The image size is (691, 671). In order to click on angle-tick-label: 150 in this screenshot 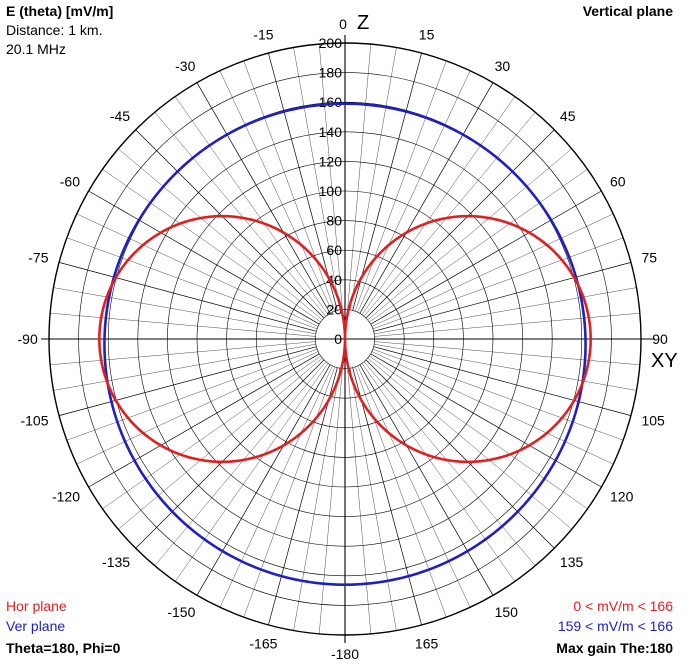, I will do `click(507, 612)`.